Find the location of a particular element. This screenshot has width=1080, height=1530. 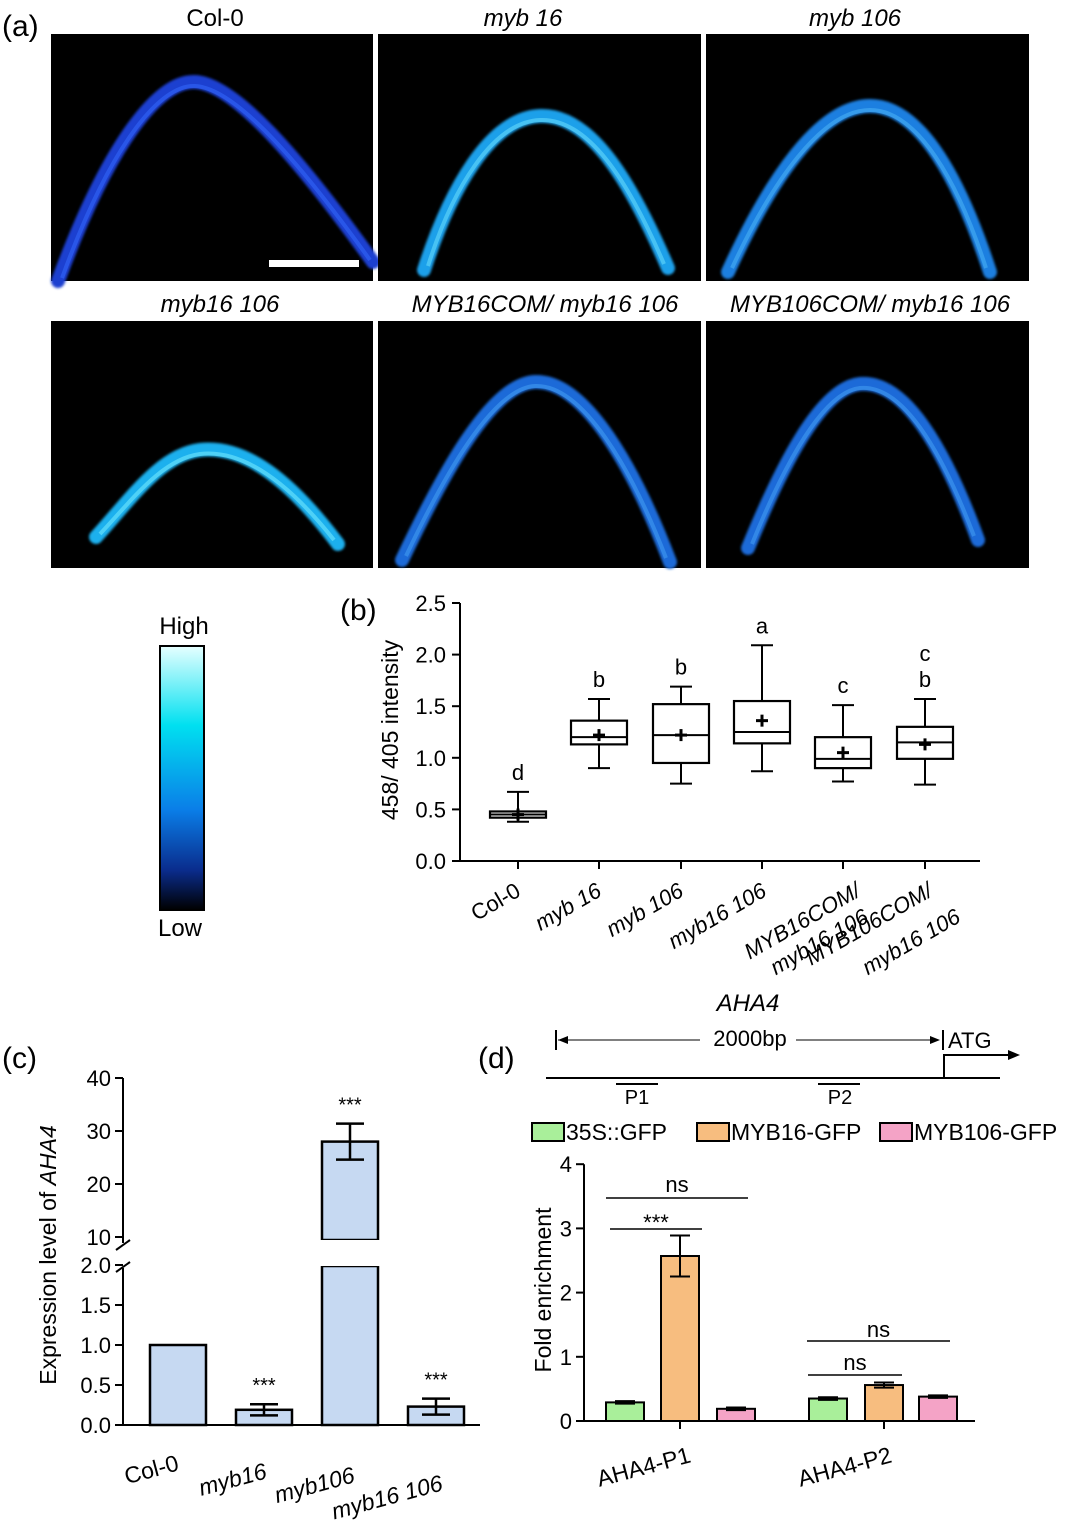

y-tick-label: 10 is located at coordinates (99, 1237).